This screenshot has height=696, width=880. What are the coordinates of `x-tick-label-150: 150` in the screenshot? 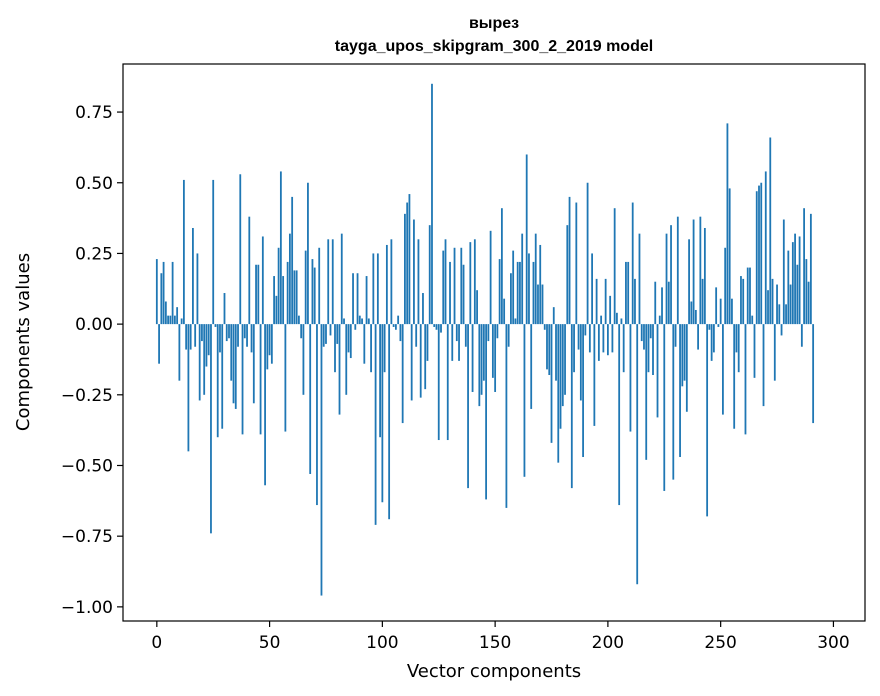 It's located at (495, 643).